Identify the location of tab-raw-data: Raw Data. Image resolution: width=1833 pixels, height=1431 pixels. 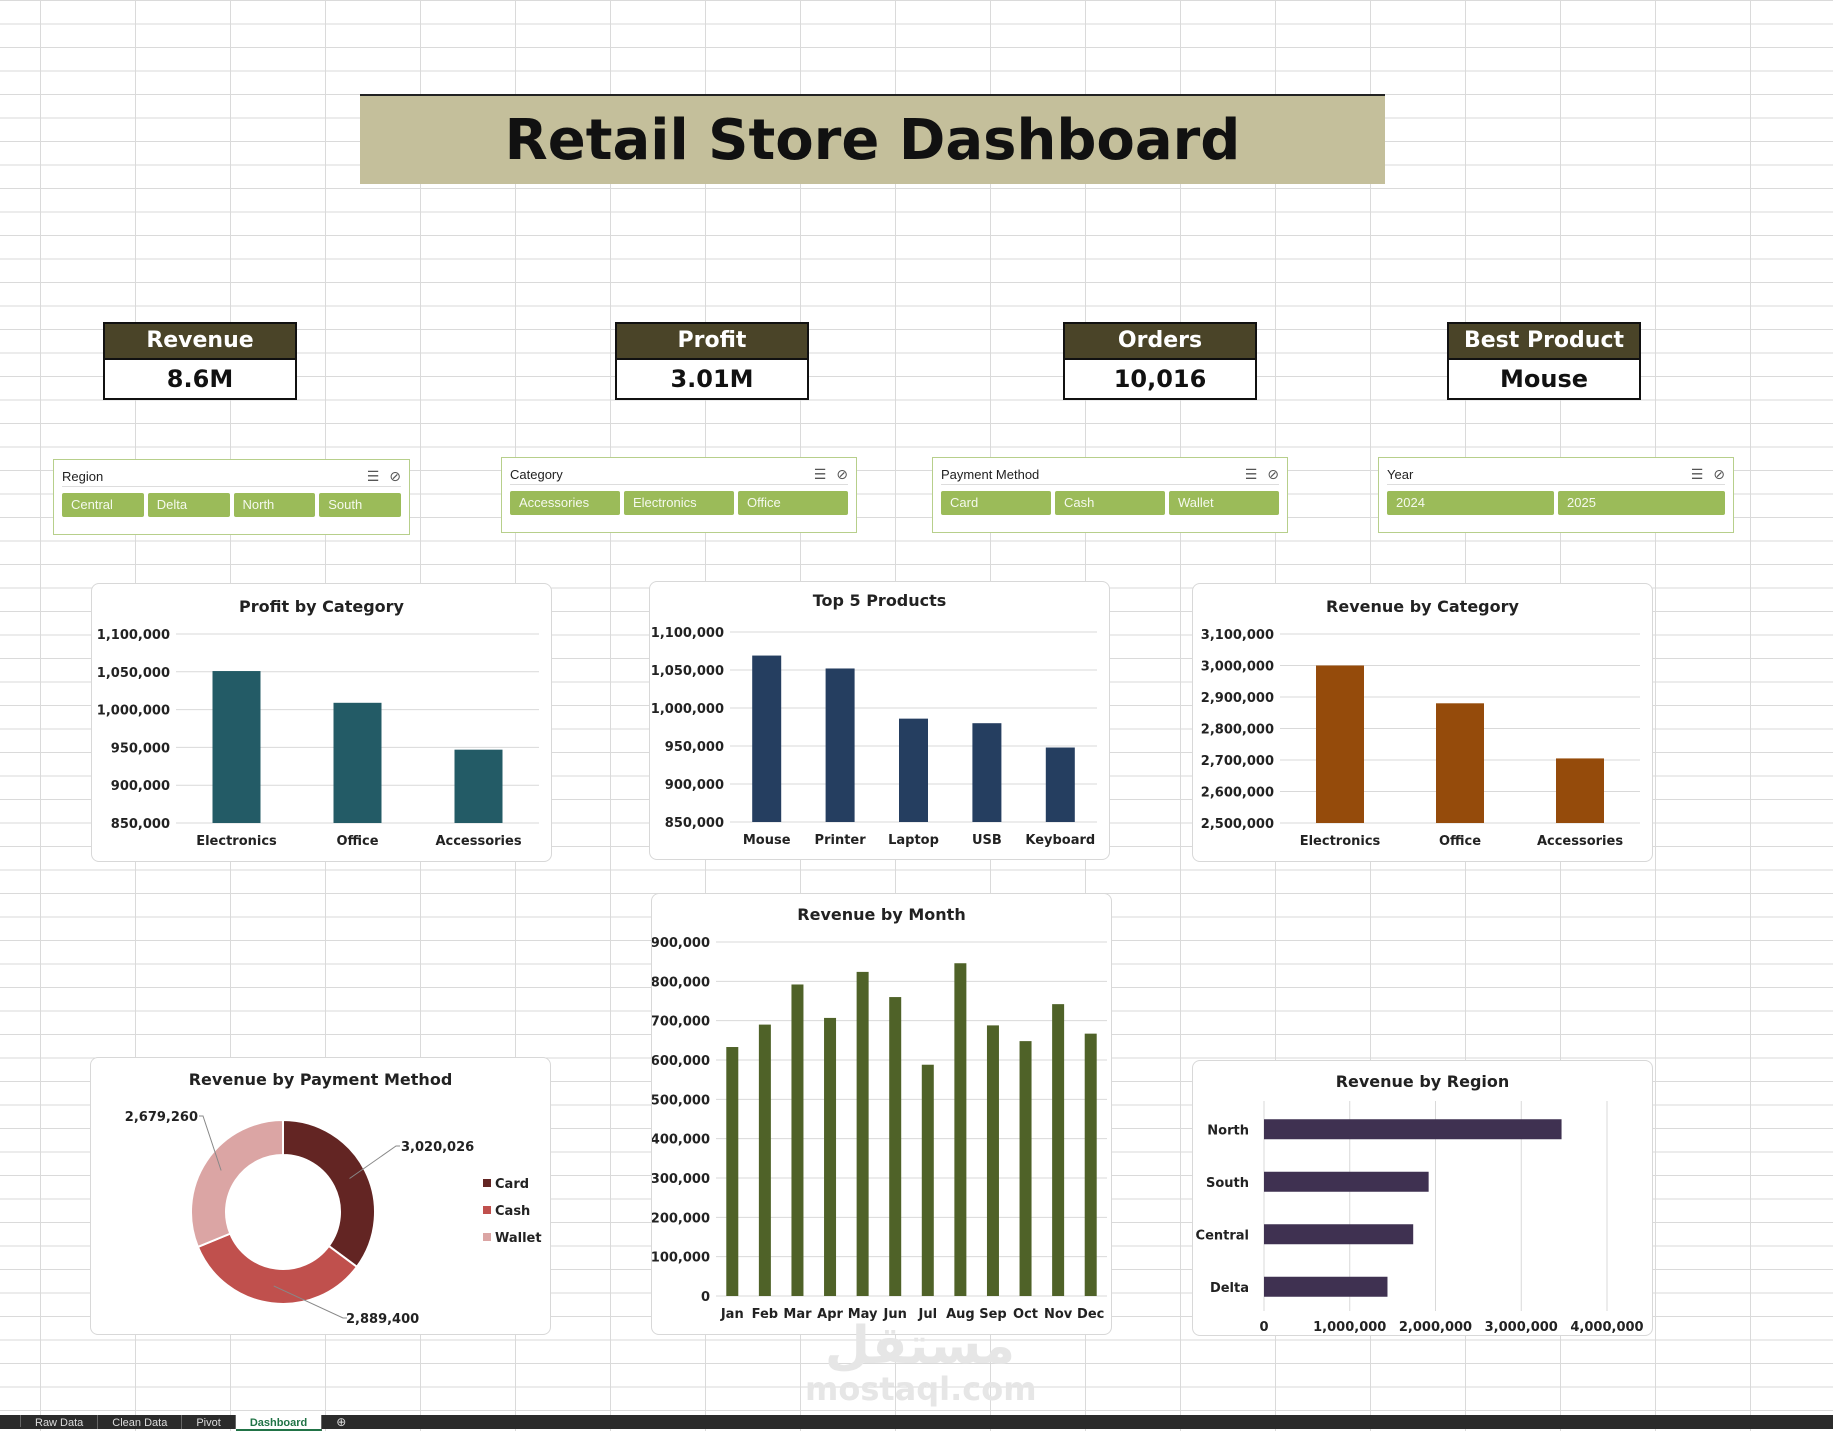
(60, 1422).